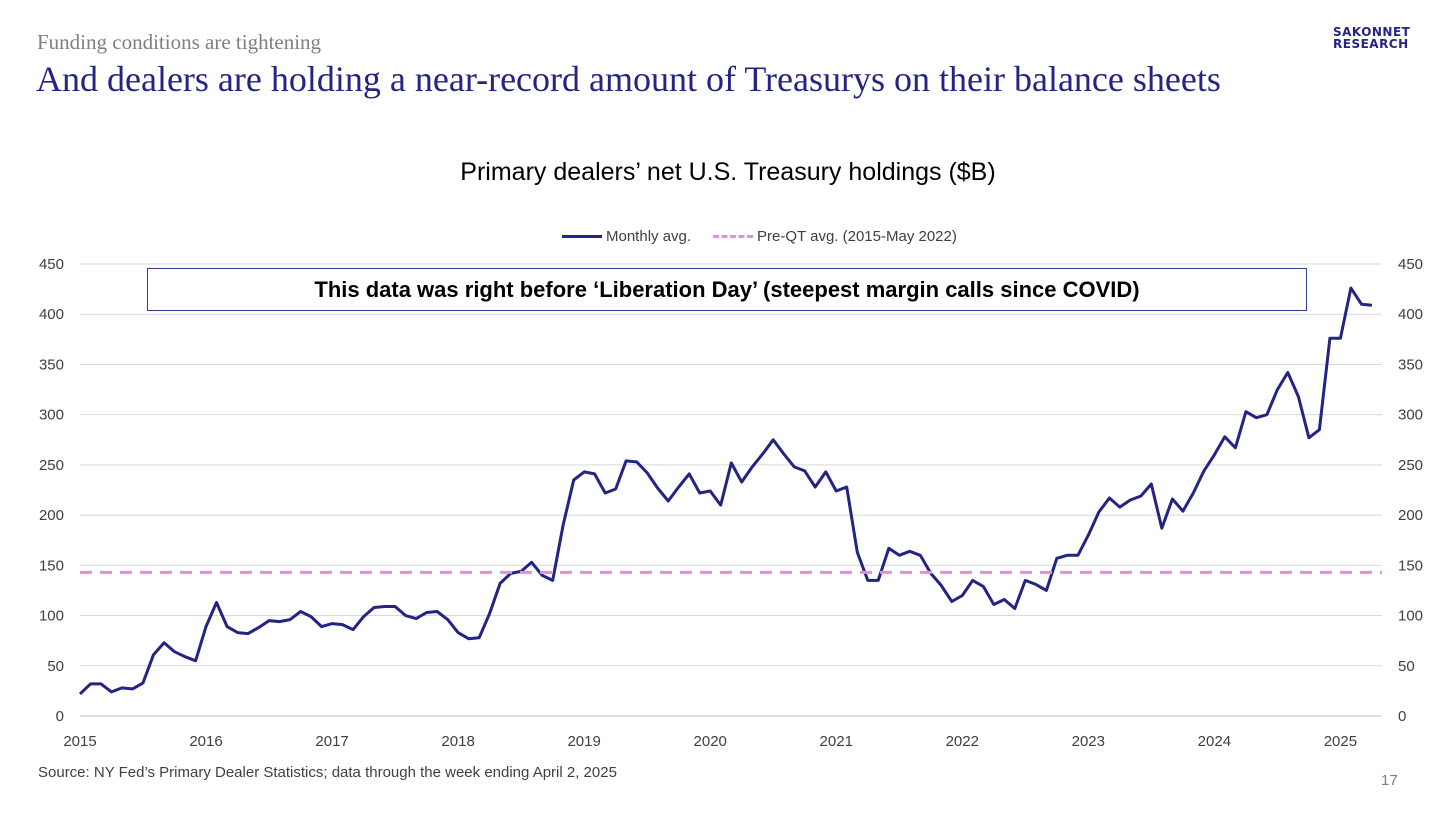  What do you see at coordinates (51, 415) in the screenshot?
I see `y-tick-label-left: 300` at bounding box center [51, 415].